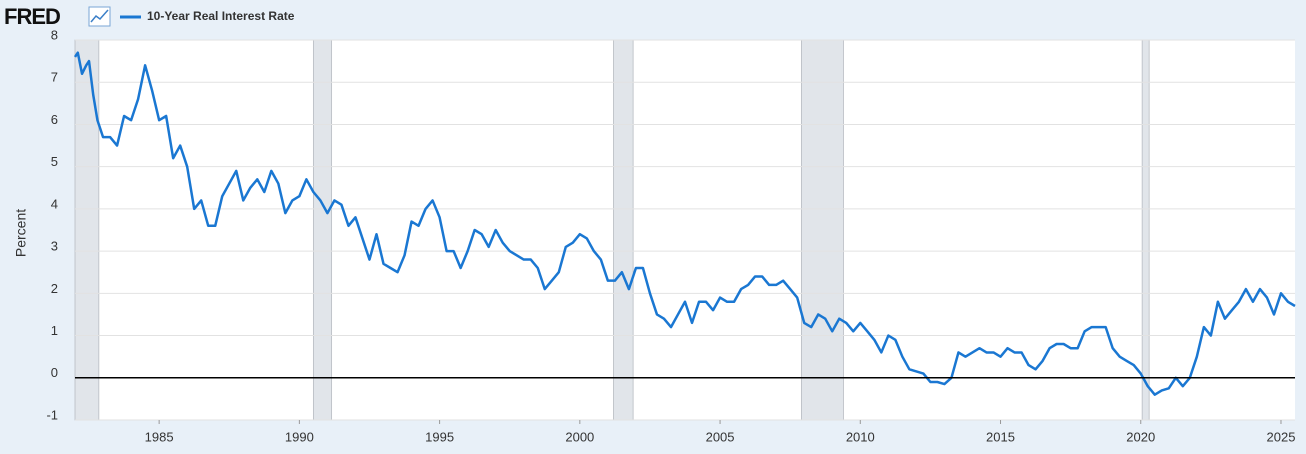 The image size is (1306, 454). I want to click on legend-label: 10-Year Real Interest Rate, so click(221, 16).